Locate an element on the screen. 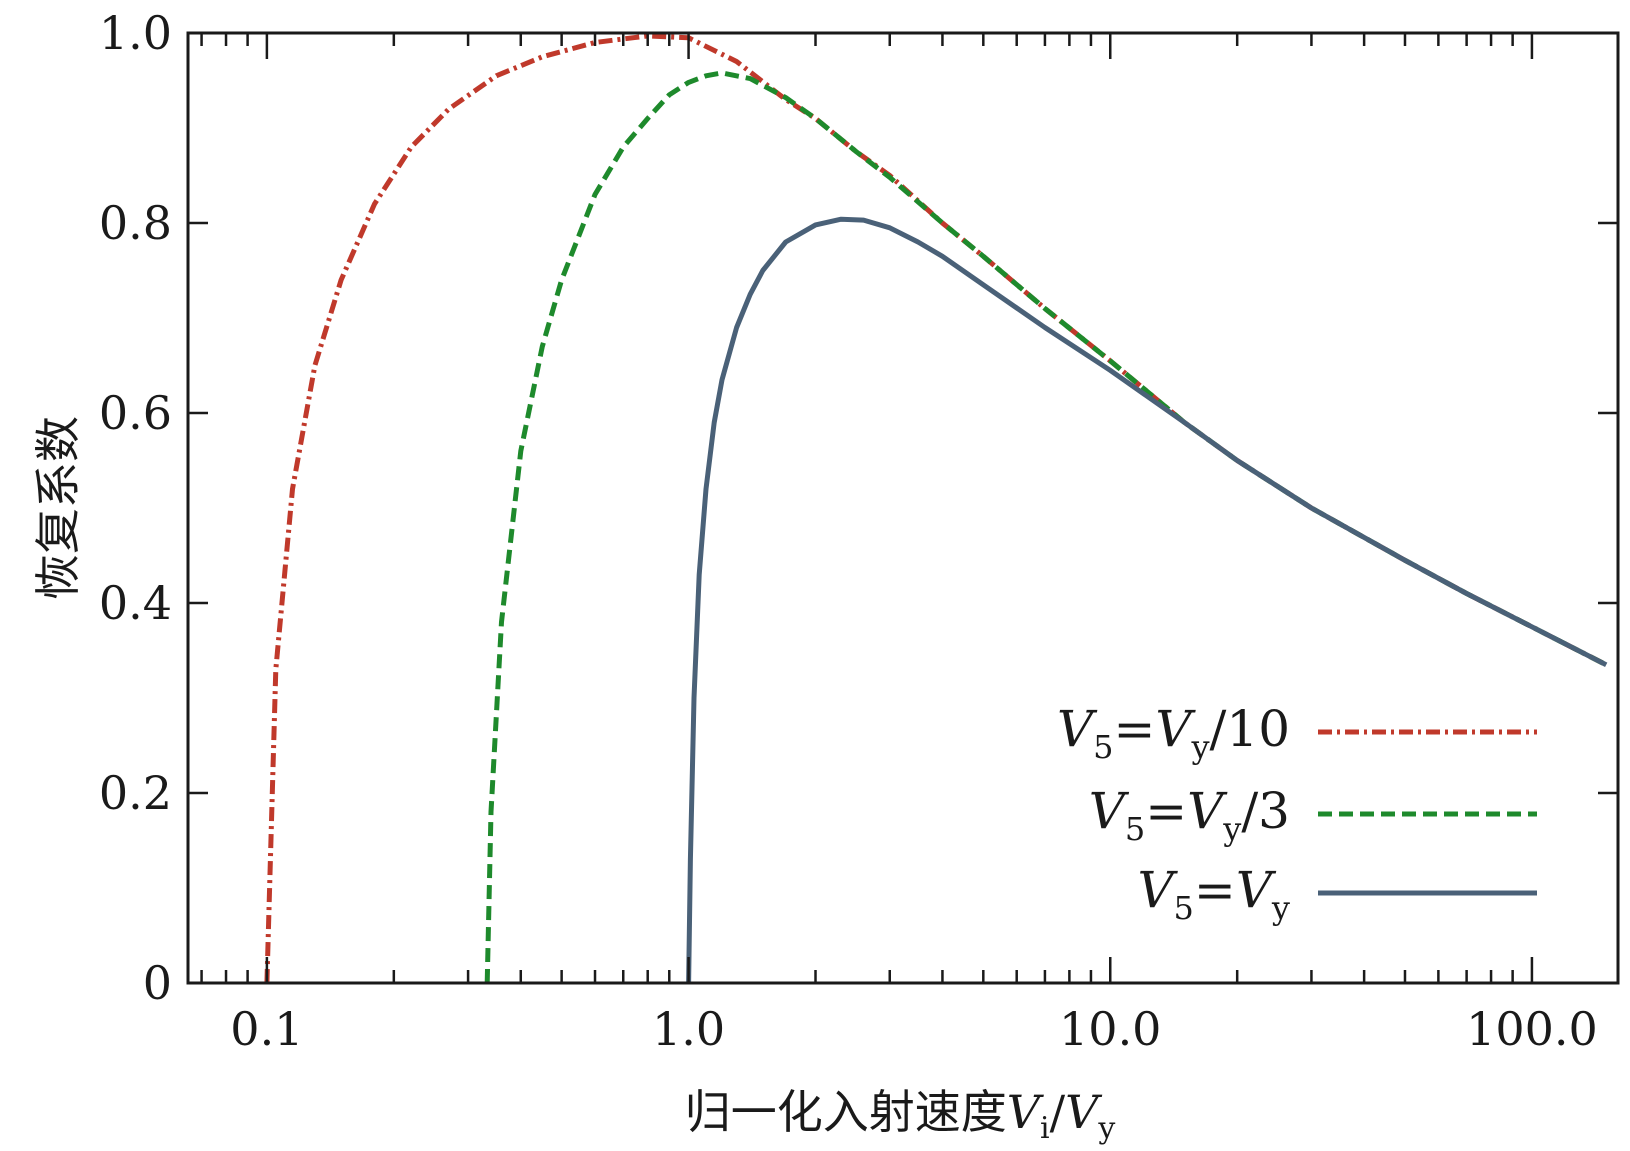 The width and height of the screenshot is (1630, 1151). legend-label-2: V5=Vy/3 is located at coordinates (1189, 815).